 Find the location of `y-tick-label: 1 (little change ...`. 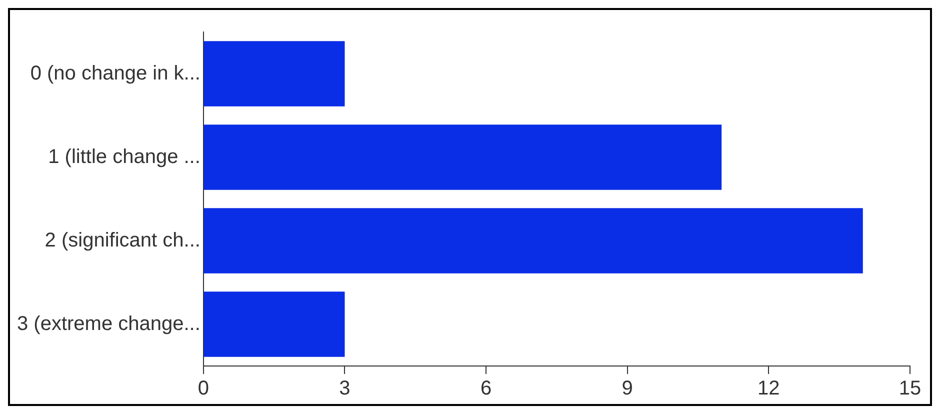

y-tick-label: 1 (little change ... is located at coordinates (124, 157).